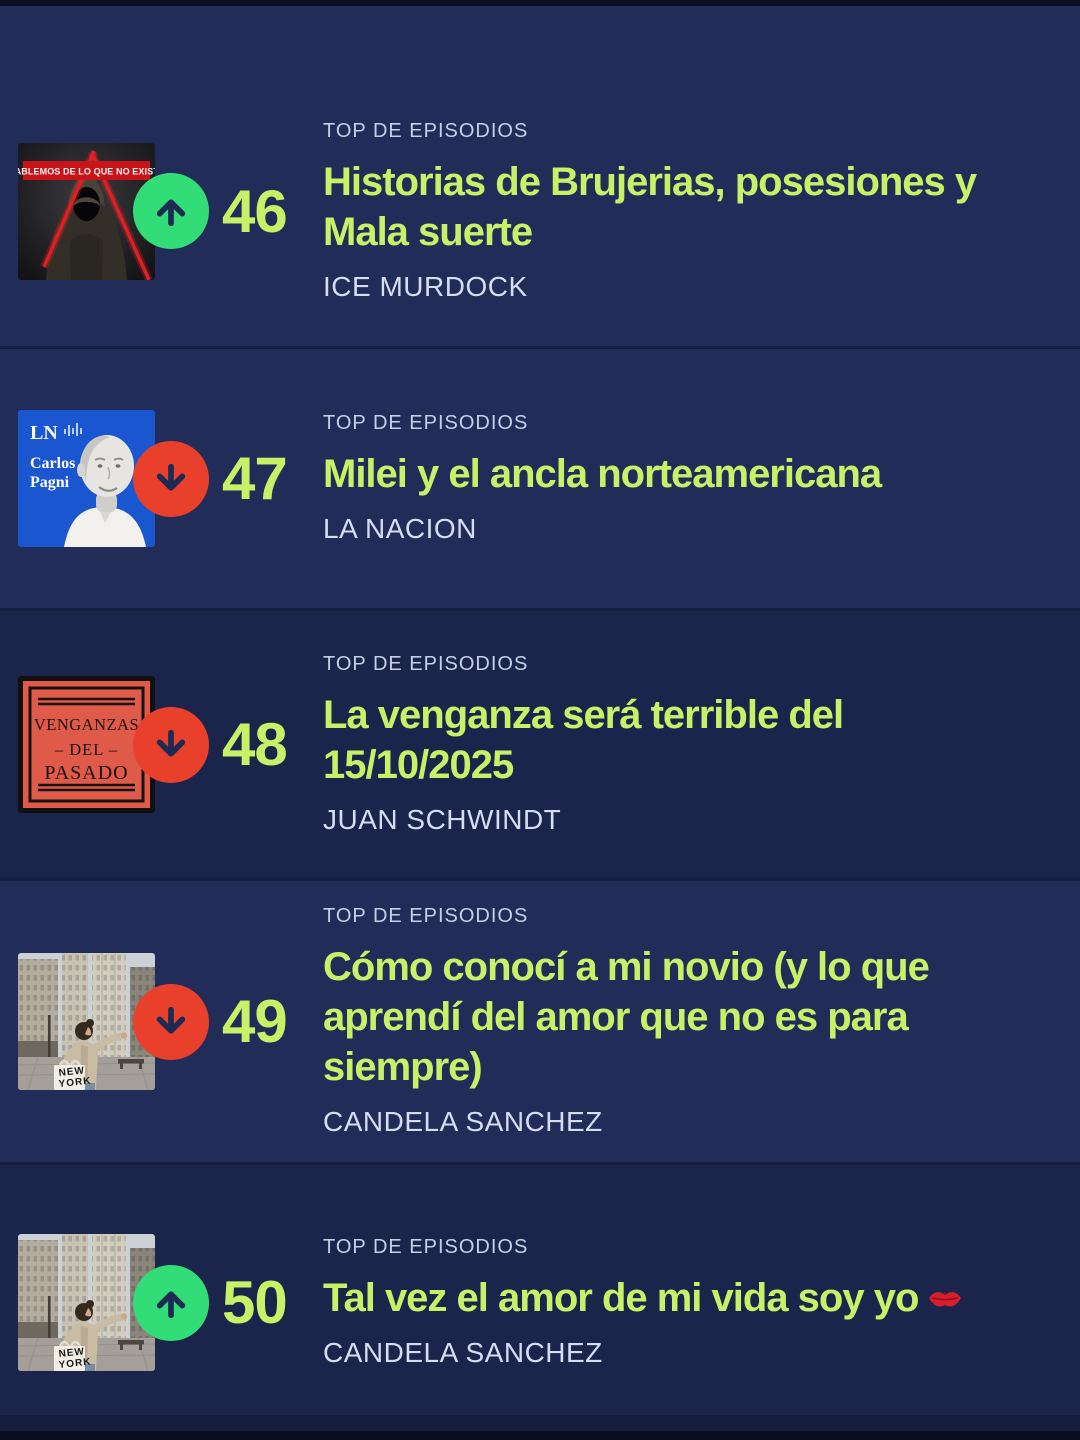 The width and height of the screenshot is (1080, 1440). Describe the element at coordinates (945, 1300) in the screenshot. I see `kiss-icon` at that location.